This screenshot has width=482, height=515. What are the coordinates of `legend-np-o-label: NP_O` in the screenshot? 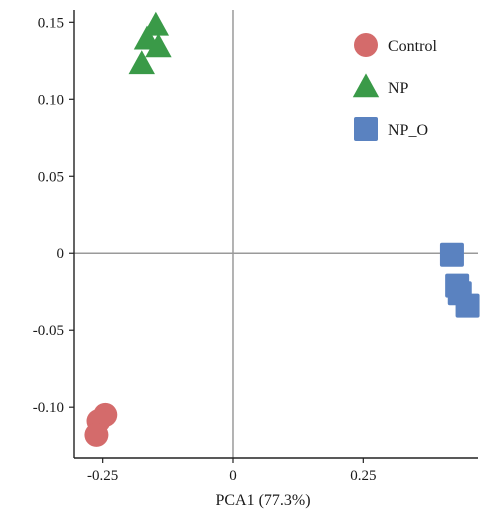 It's located at (408, 130).